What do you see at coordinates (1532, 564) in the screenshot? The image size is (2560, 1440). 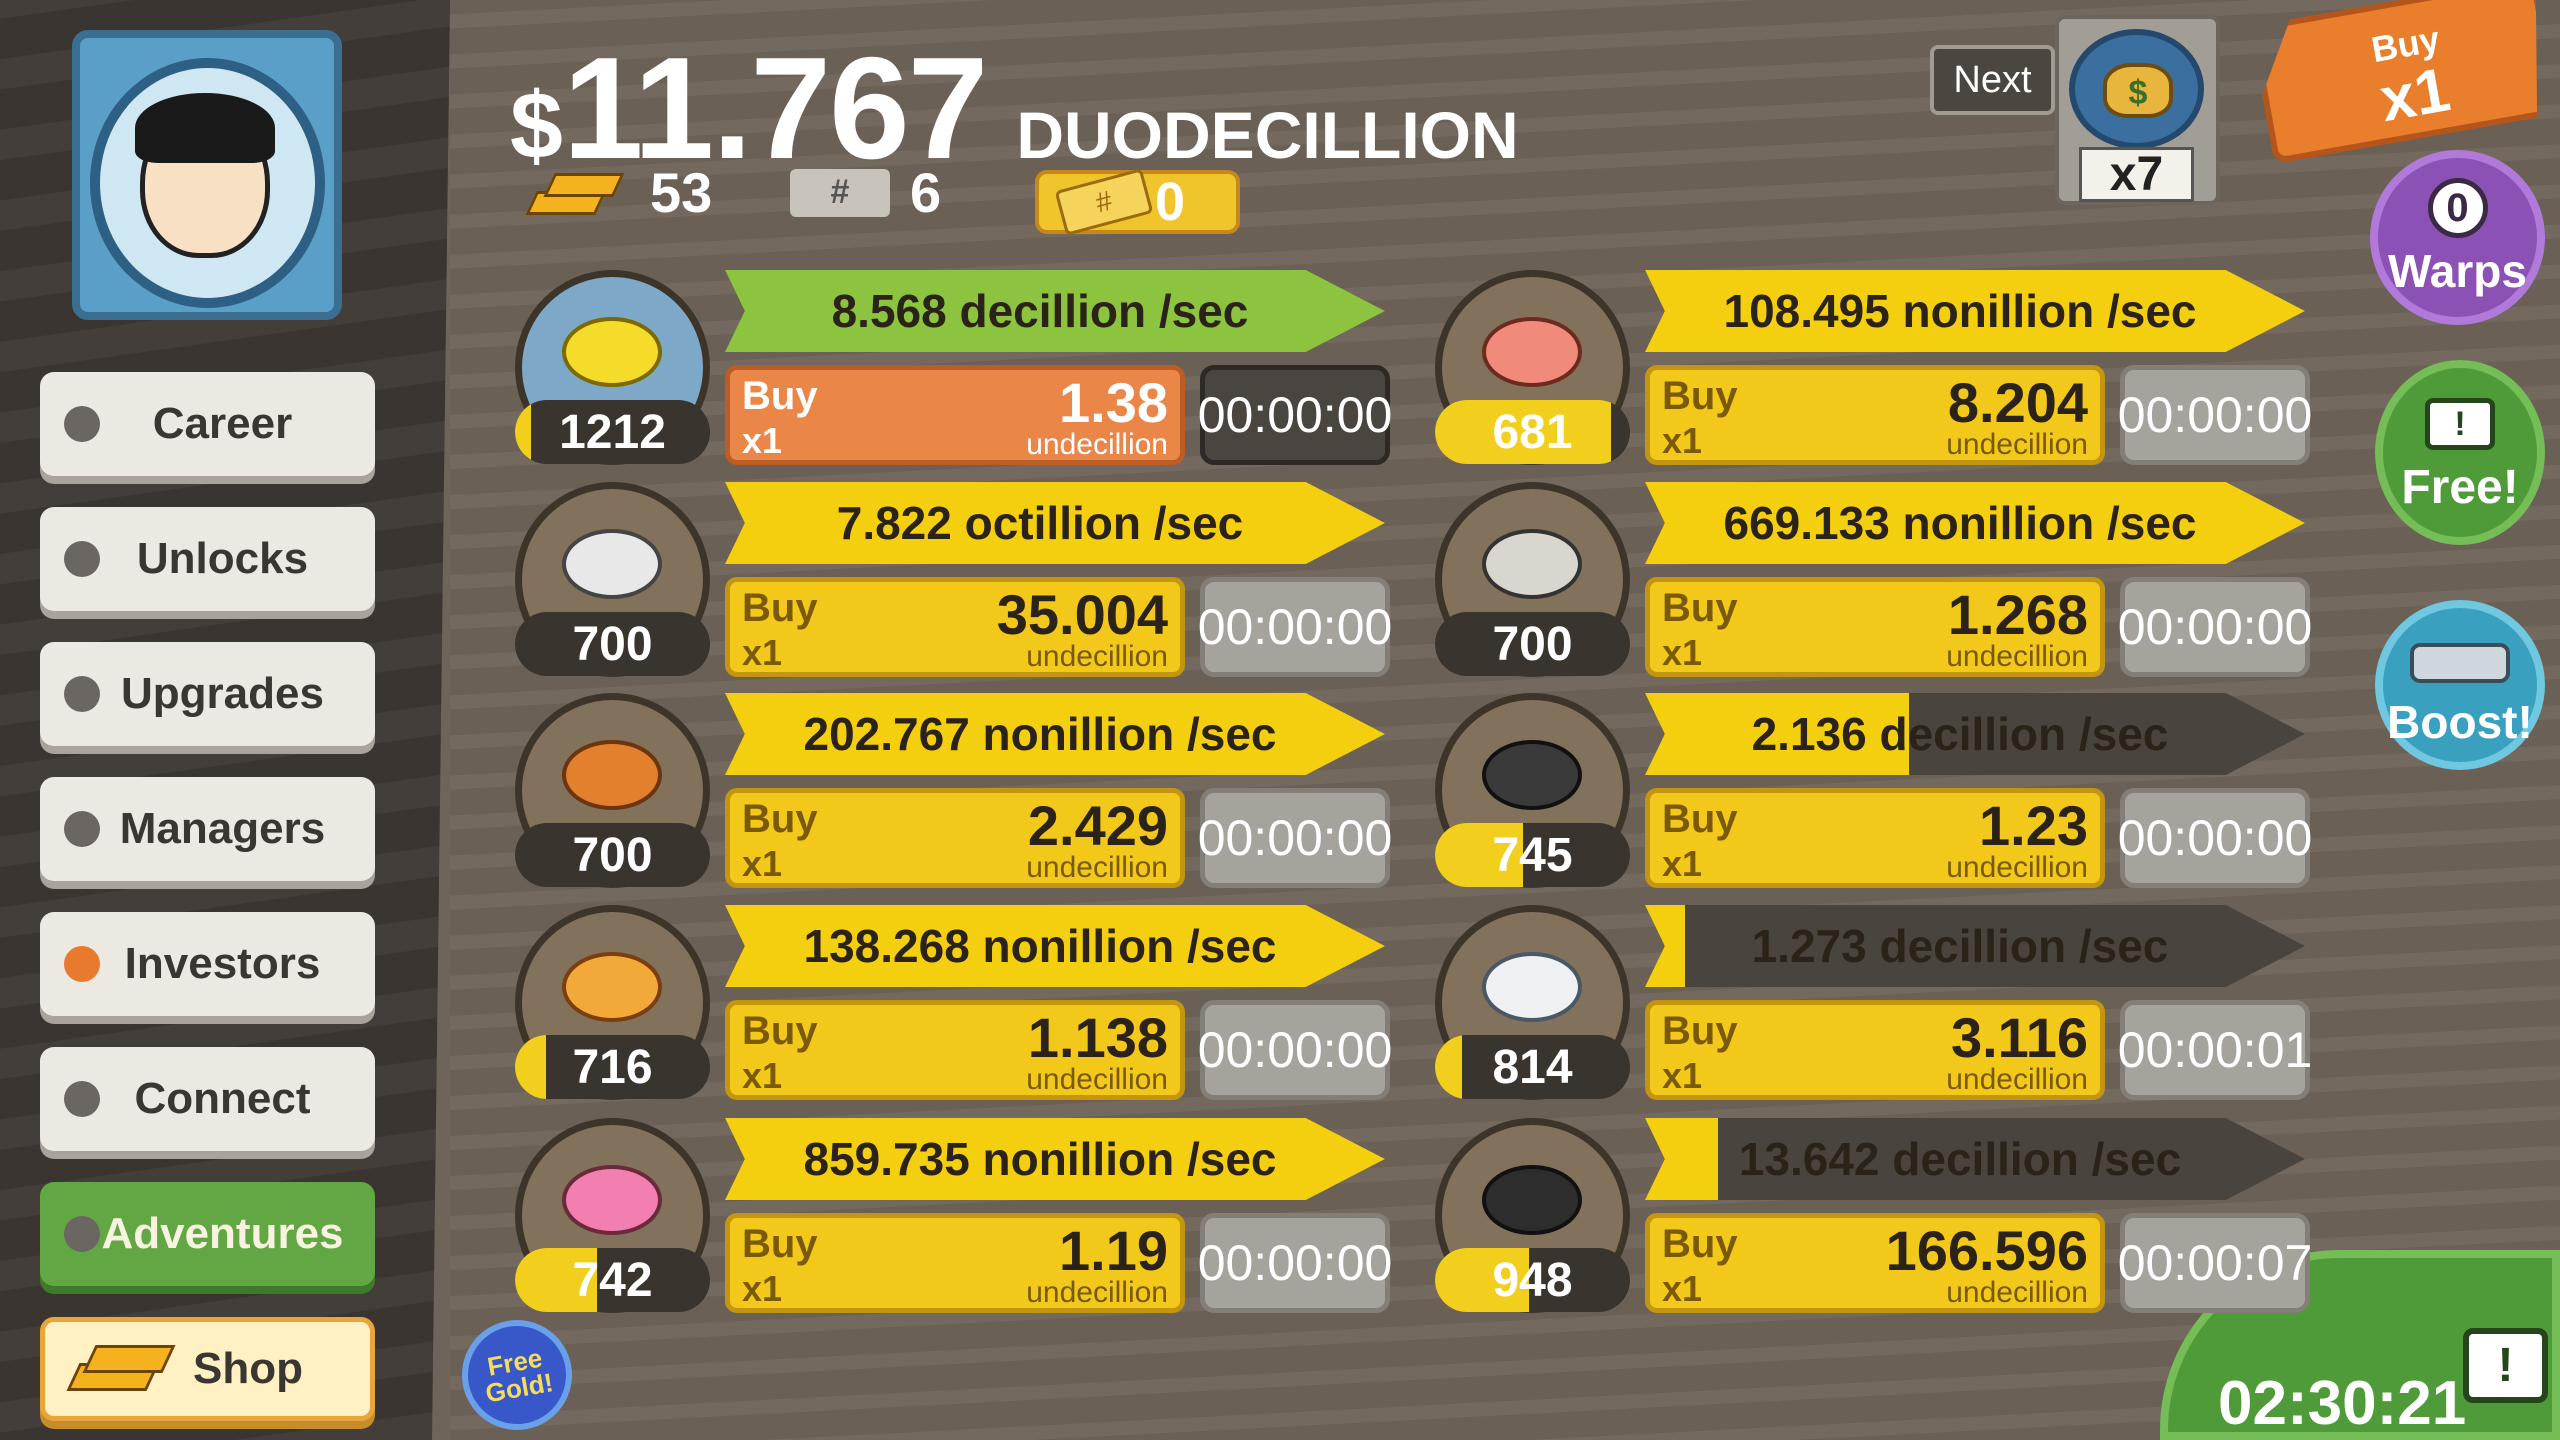 I see `hockey-icon` at bounding box center [1532, 564].